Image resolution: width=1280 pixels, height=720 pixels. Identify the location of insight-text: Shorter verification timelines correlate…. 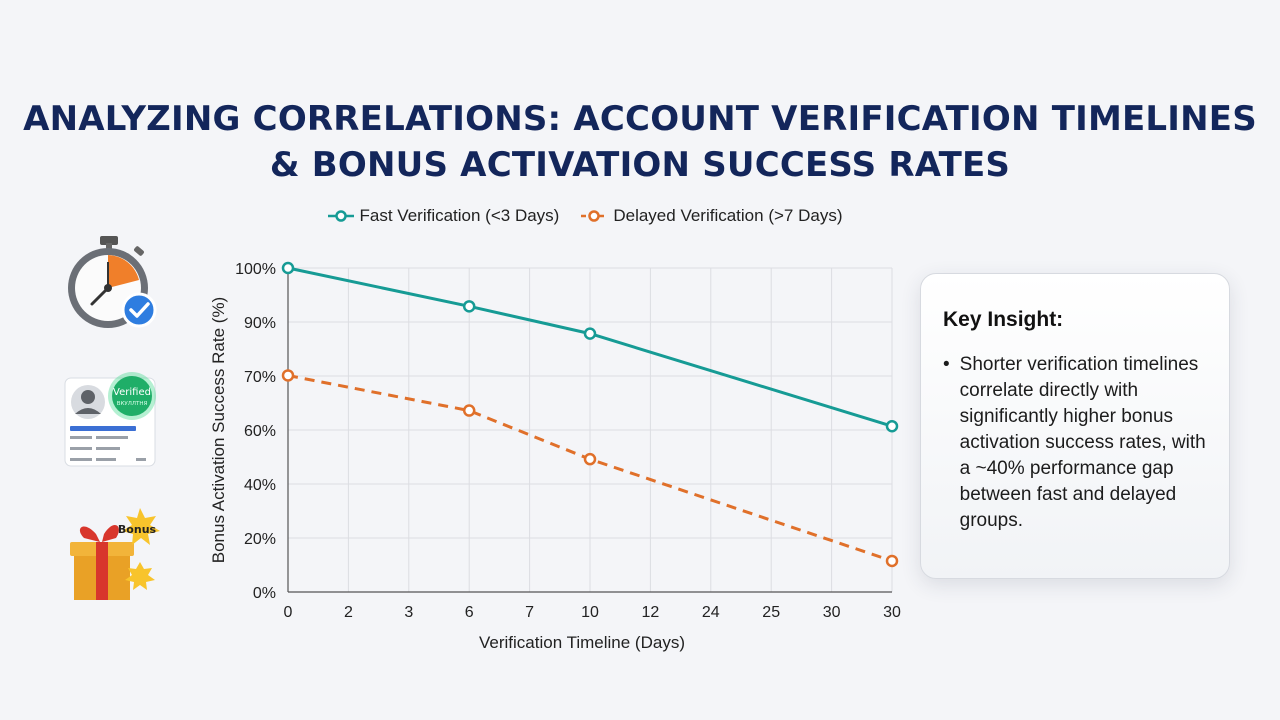
(1082, 442).